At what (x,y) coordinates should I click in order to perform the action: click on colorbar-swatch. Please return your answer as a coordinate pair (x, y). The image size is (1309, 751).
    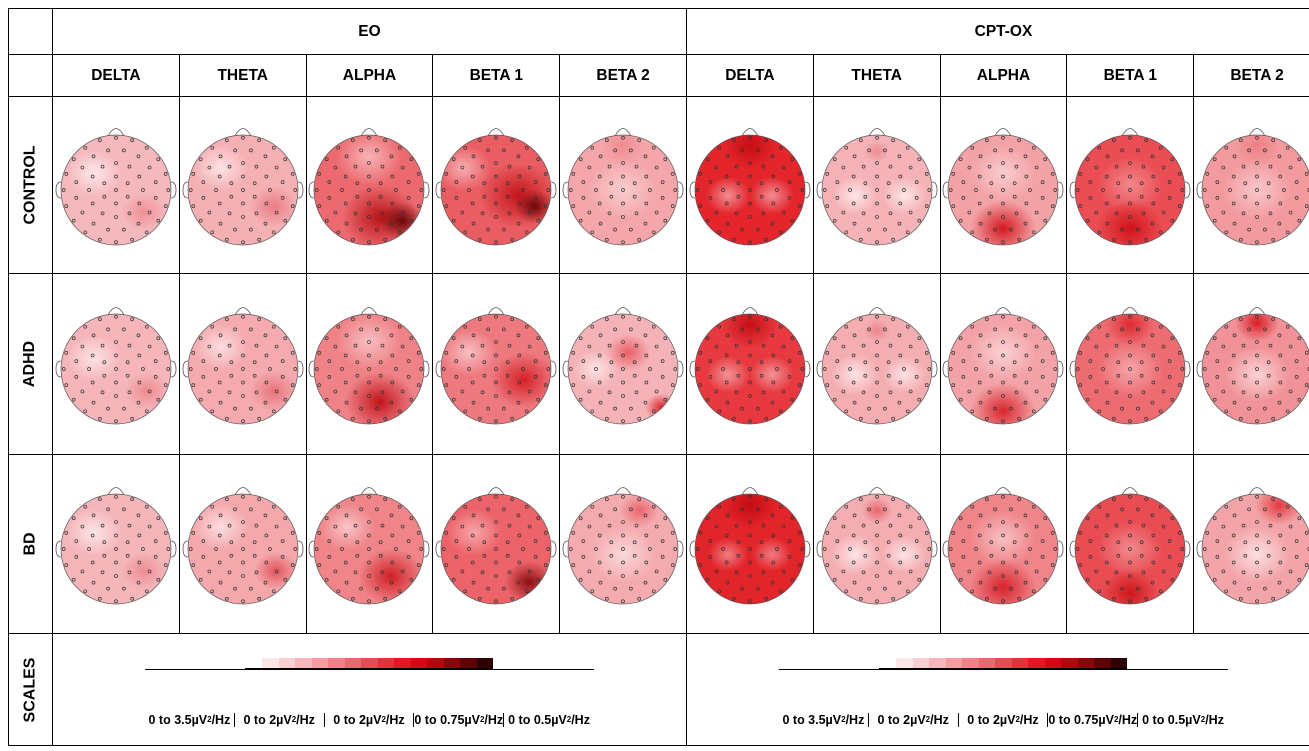
    Looking at the image, I should click on (320, 662).